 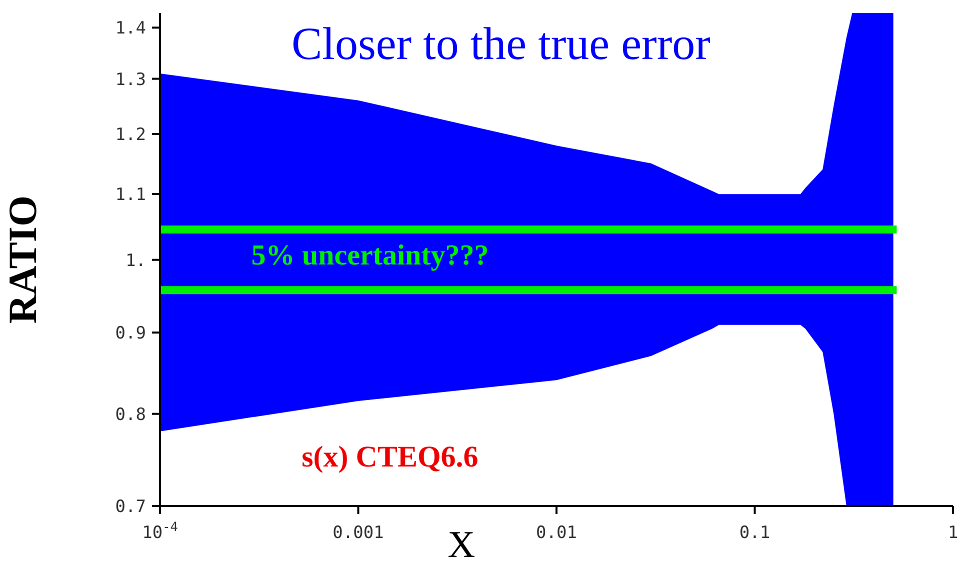 I want to click on y-tick-label: 1.3, so click(x=130, y=80).